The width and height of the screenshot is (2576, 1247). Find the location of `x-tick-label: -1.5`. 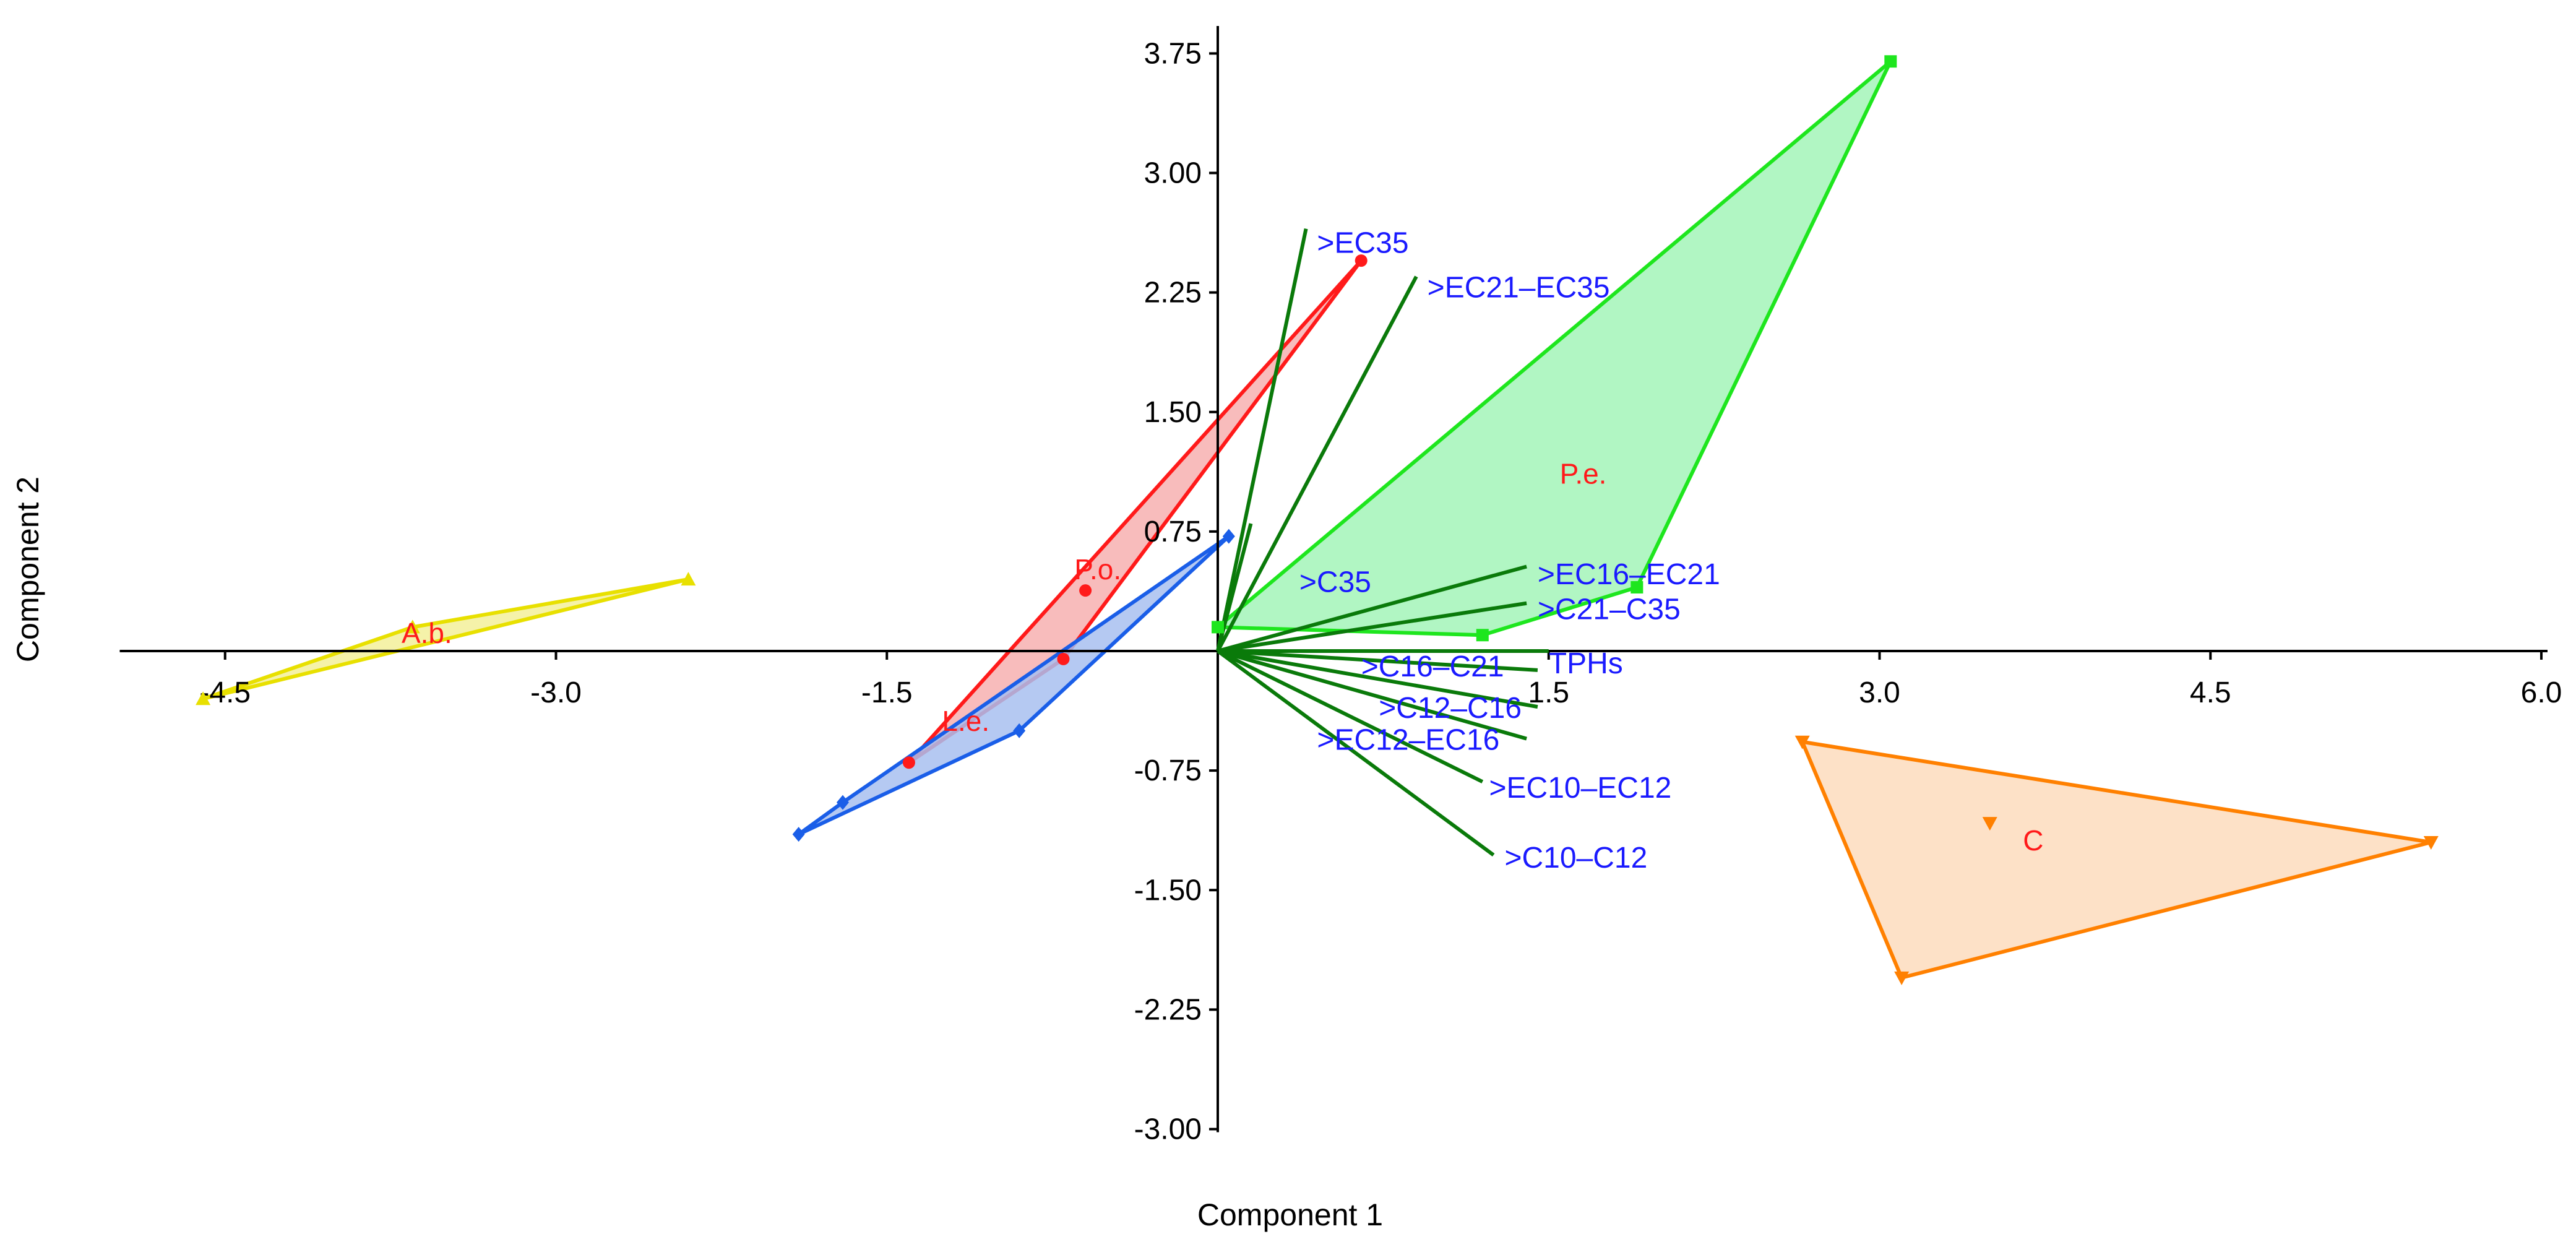

x-tick-label: -1.5 is located at coordinates (887, 692).